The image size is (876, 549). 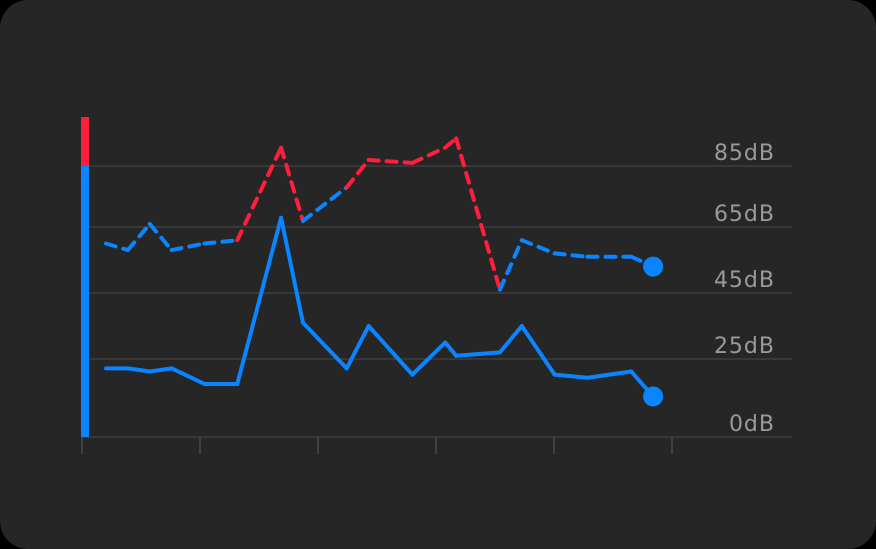 I want to click on dashed-series-end-marker, so click(x=653, y=266).